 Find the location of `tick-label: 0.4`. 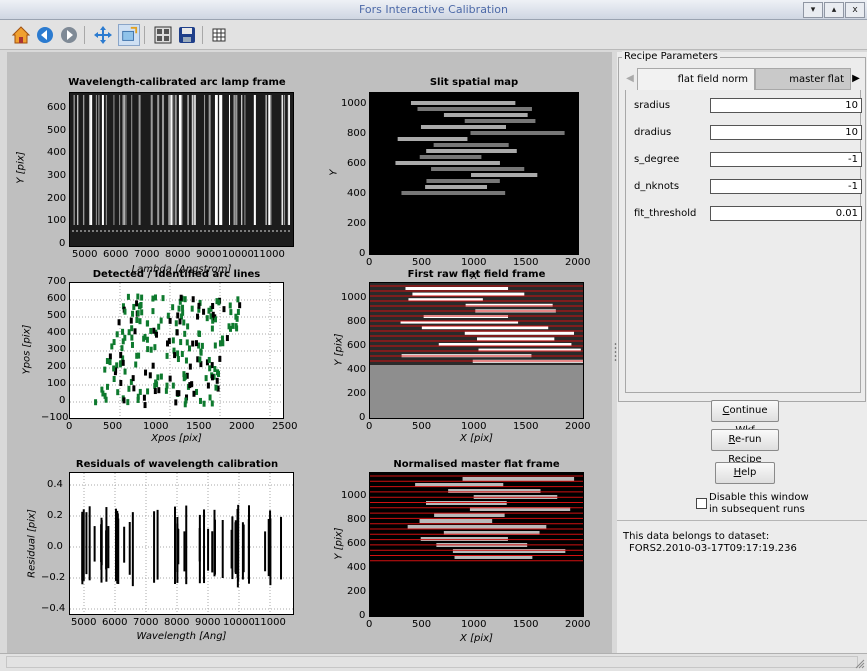

tick-label: 0.4 is located at coordinates (55, 484).